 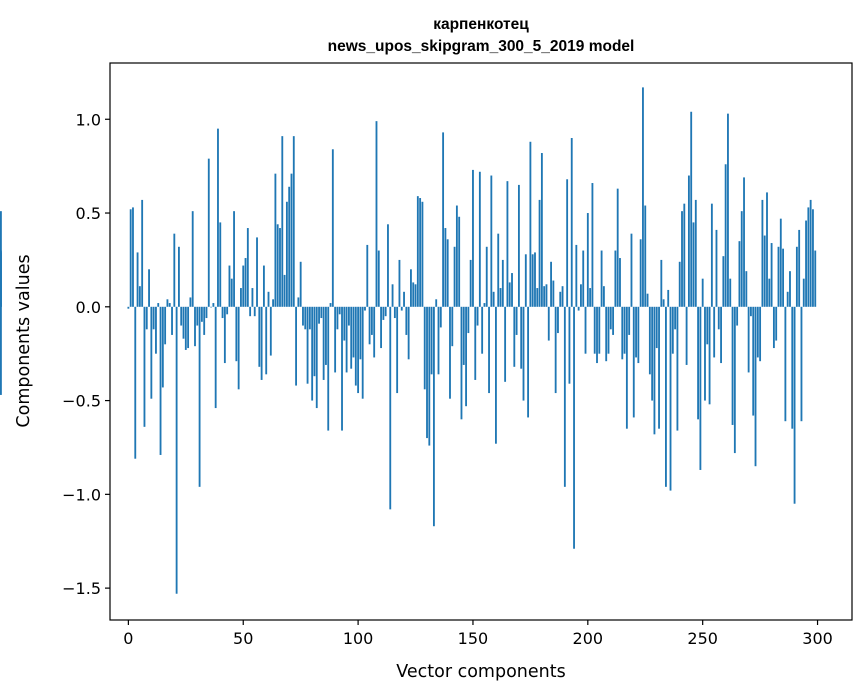 What do you see at coordinates (81, 401) in the screenshot?
I see `y-tick-label: −0.5` at bounding box center [81, 401].